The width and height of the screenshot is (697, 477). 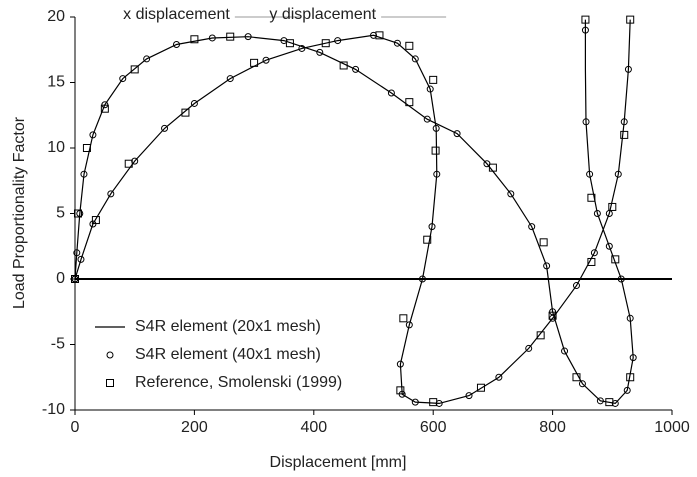 I want to click on y-tick-label: 20, so click(x=56, y=16).